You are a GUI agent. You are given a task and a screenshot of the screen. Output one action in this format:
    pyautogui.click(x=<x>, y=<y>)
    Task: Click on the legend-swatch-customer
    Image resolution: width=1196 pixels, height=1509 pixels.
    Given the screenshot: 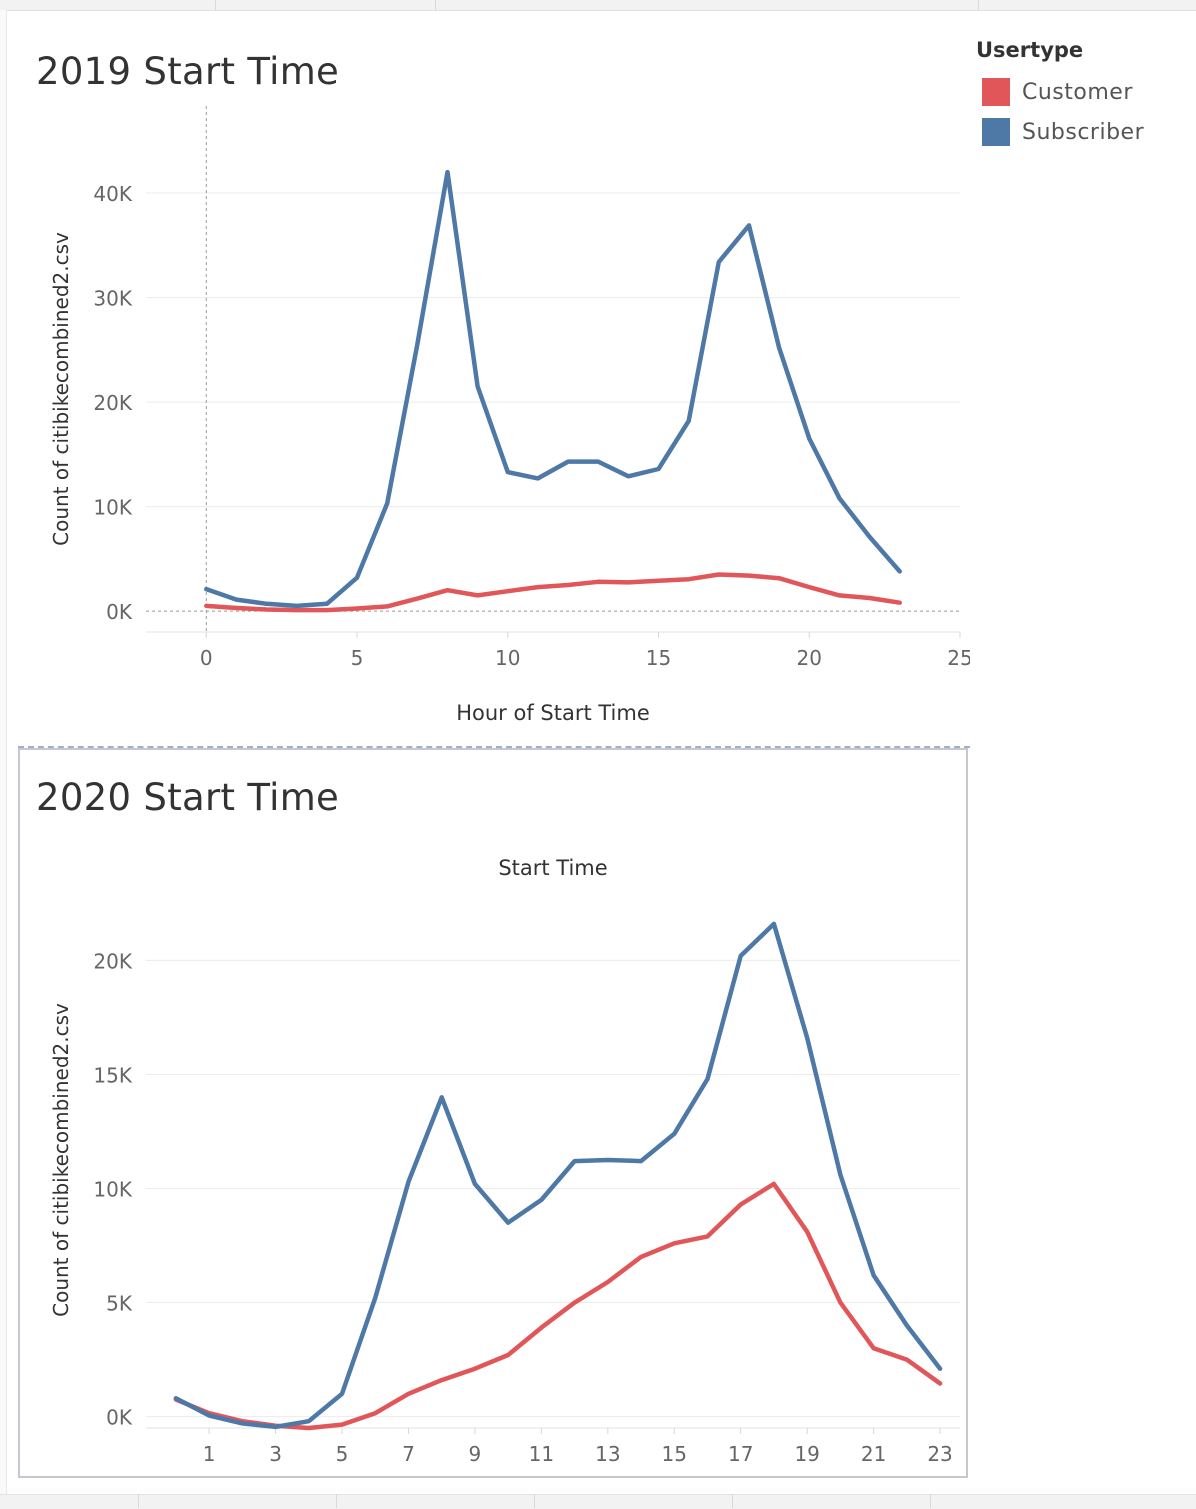 What is the action you would take?
    pyautogui.click(x=996, y=92)
    